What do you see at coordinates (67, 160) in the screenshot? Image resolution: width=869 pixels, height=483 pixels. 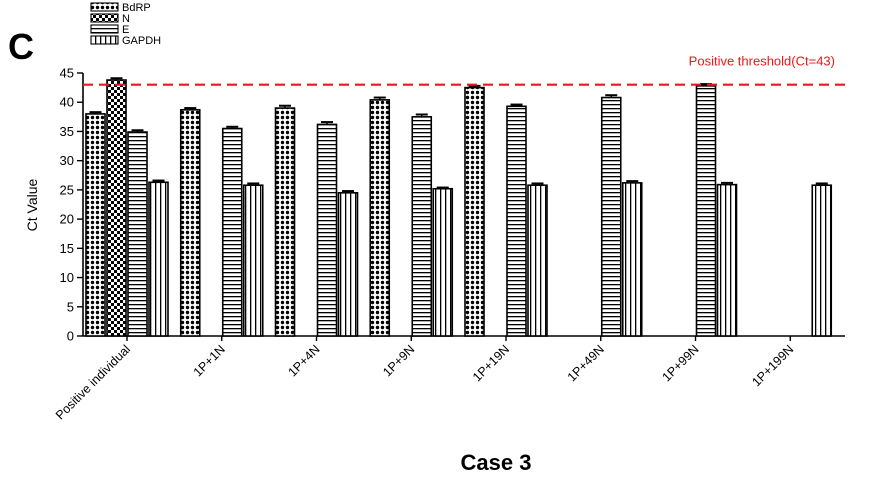 I see `y-tick-label: 30` at bounding box center [67, 160].